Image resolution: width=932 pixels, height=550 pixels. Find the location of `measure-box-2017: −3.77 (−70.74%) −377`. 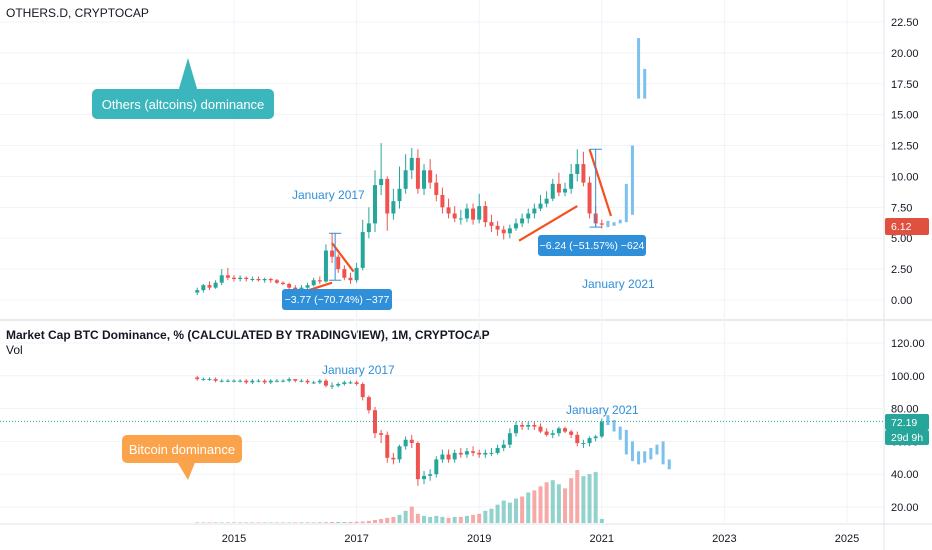

measure-box-2017: −3.77 (−70.74%) −377 is located at coordinates (337, 299).